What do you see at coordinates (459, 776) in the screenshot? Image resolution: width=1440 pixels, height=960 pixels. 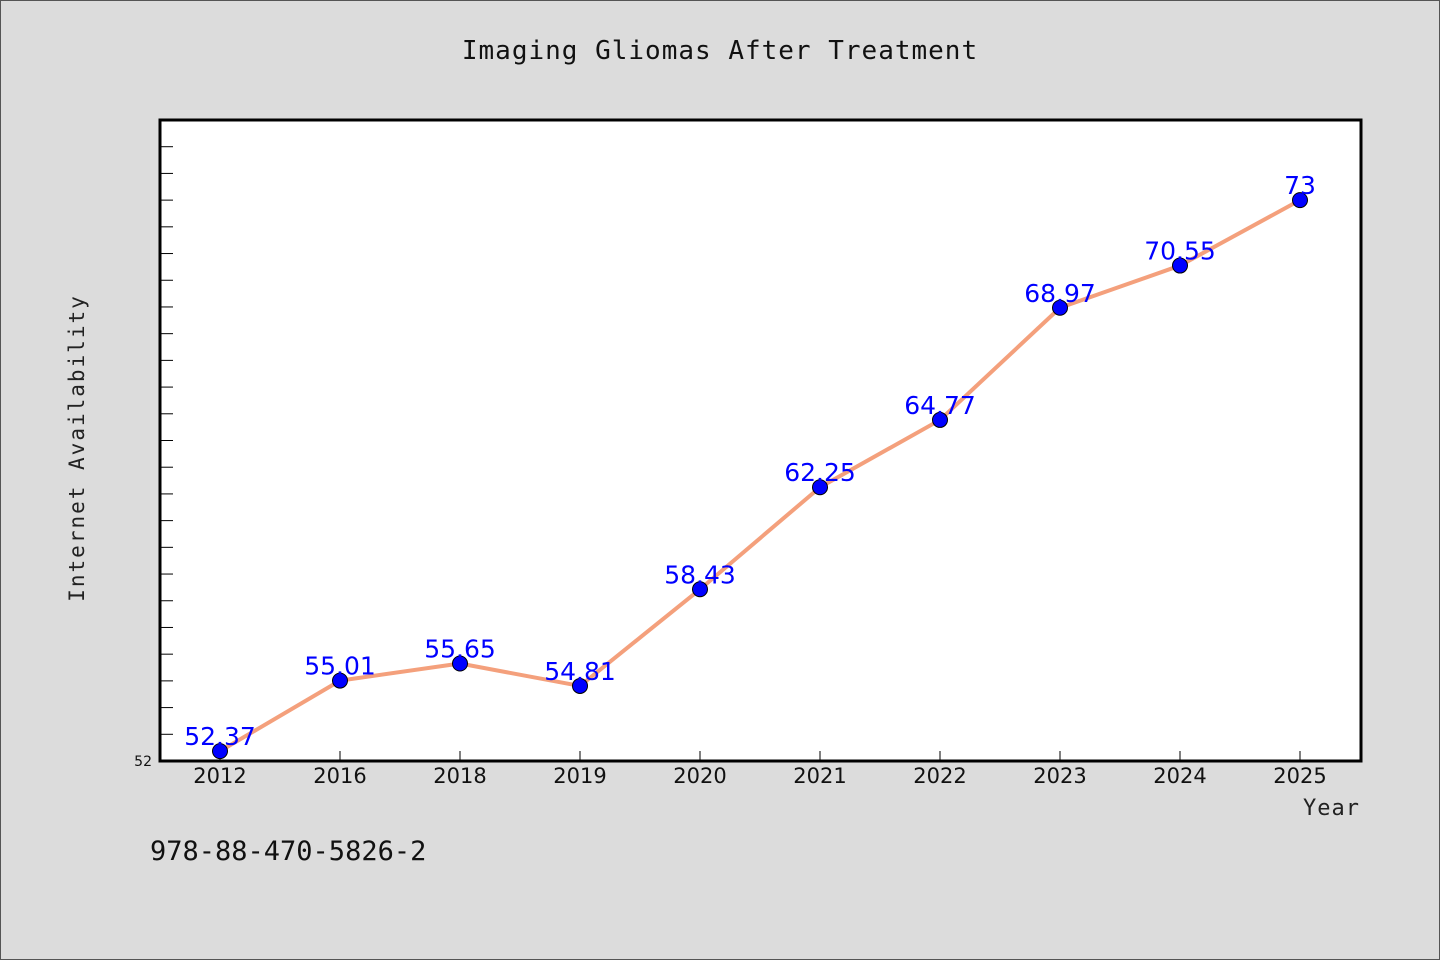 I see `x-tick-label: 2018` at bounding box center [459, 776].